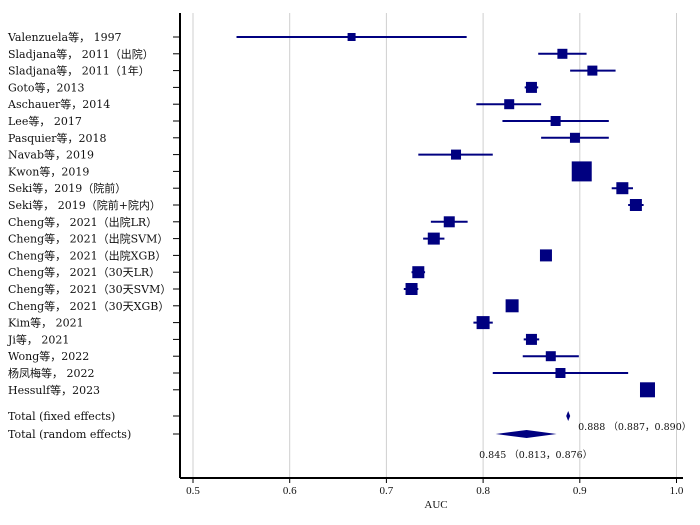  Describe the element at coordinates (46, 323) in the screenshot. I see `study-label: Kim等， 2021` at that location.